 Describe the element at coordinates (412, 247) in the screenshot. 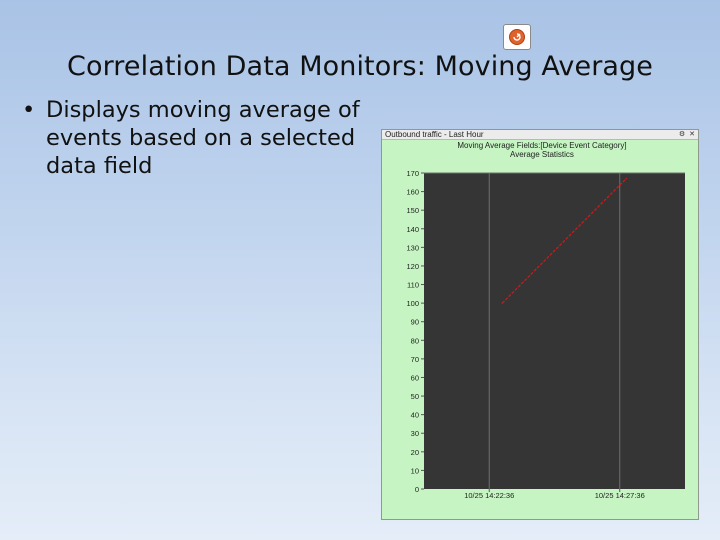

I see `y-tick-label: 130` at that location.